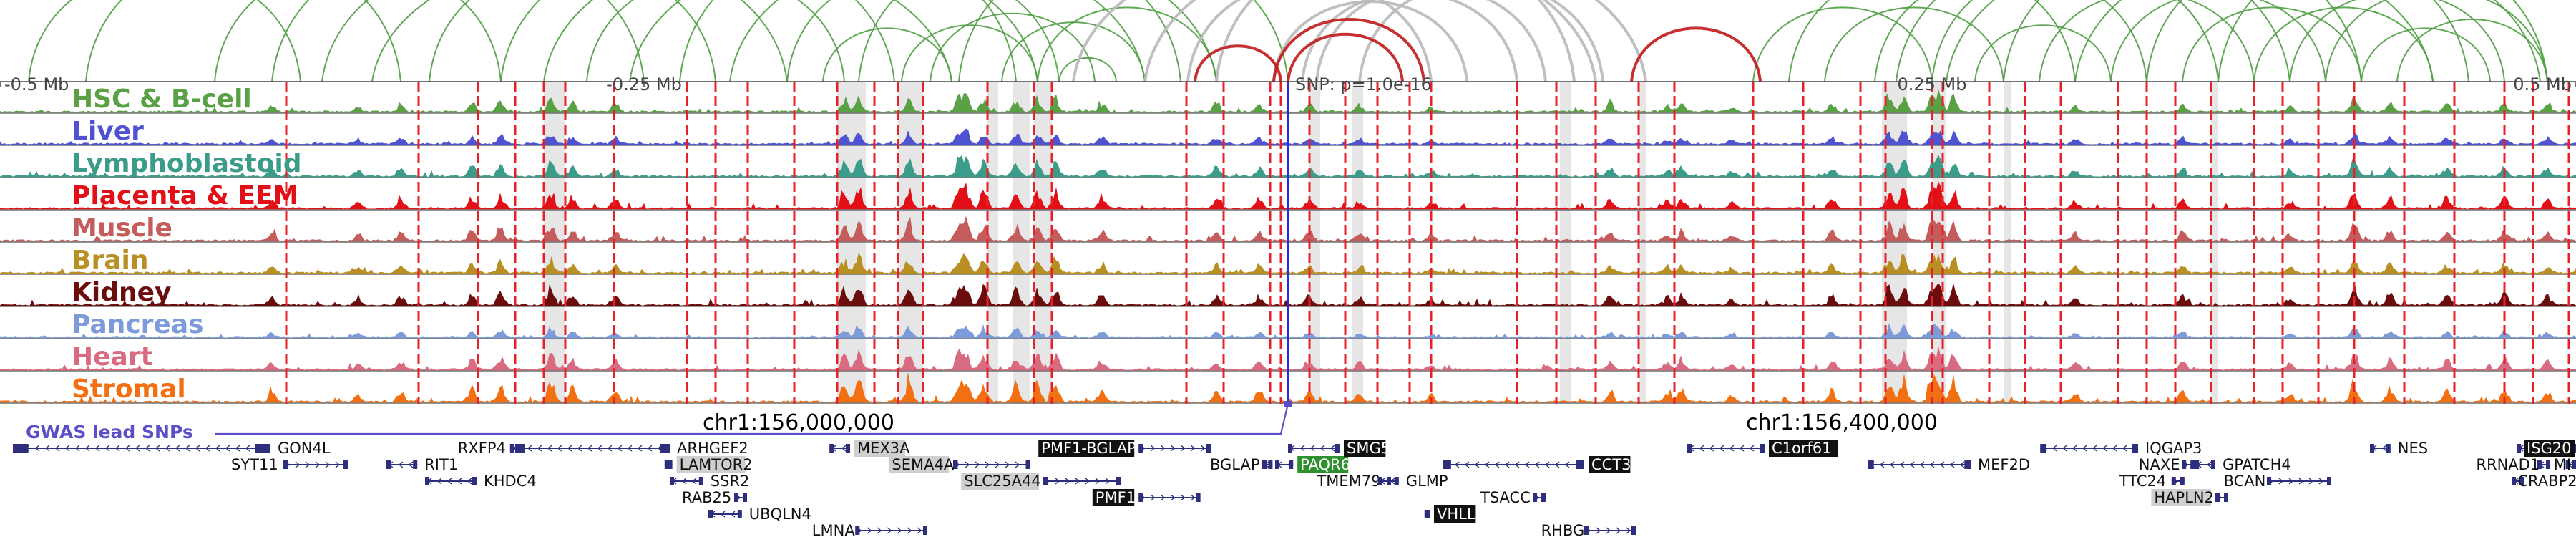  Describe the element at coordinates (1146, 497) in the screenshot. I see `gene: PMF1` at that location.